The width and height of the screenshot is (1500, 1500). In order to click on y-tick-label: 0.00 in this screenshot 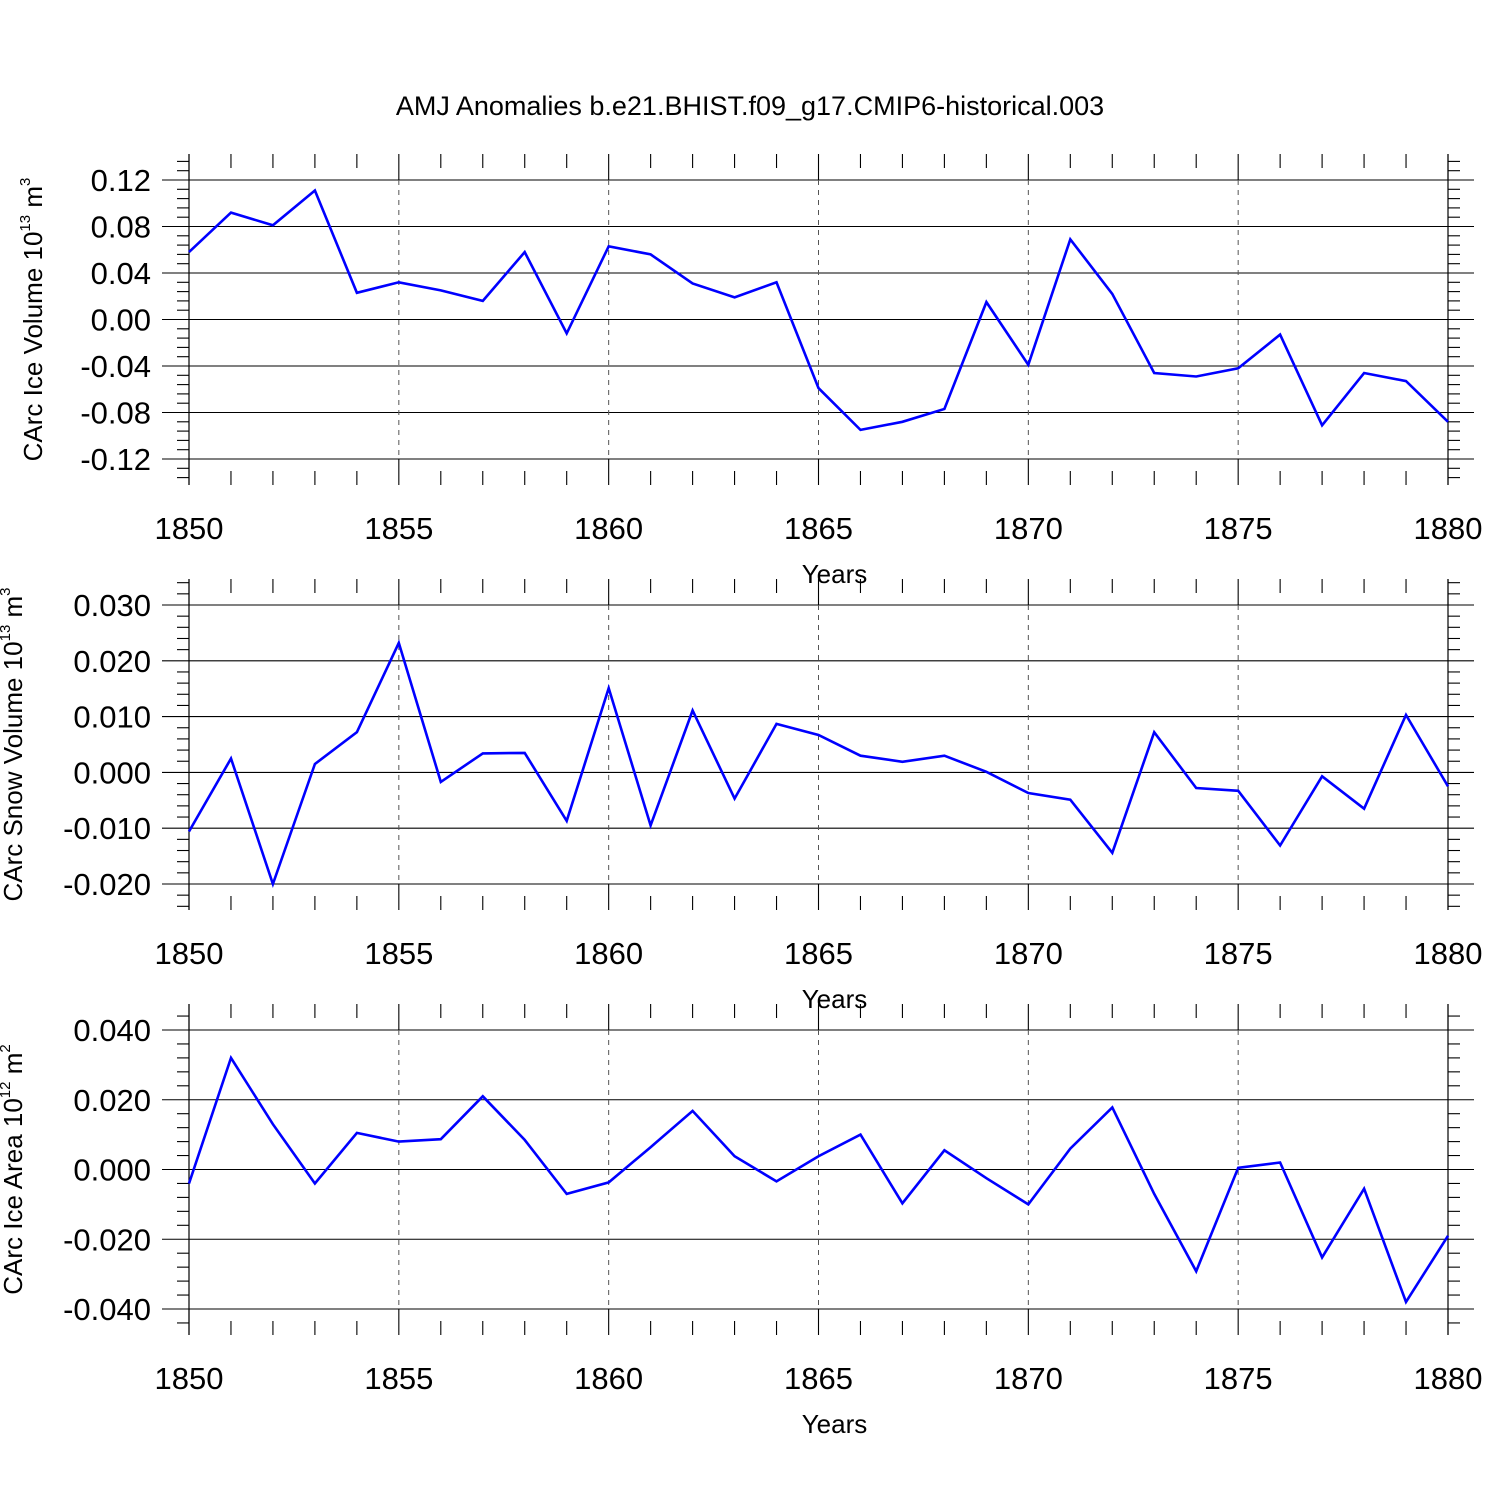, I will do `click(121, 320)`.